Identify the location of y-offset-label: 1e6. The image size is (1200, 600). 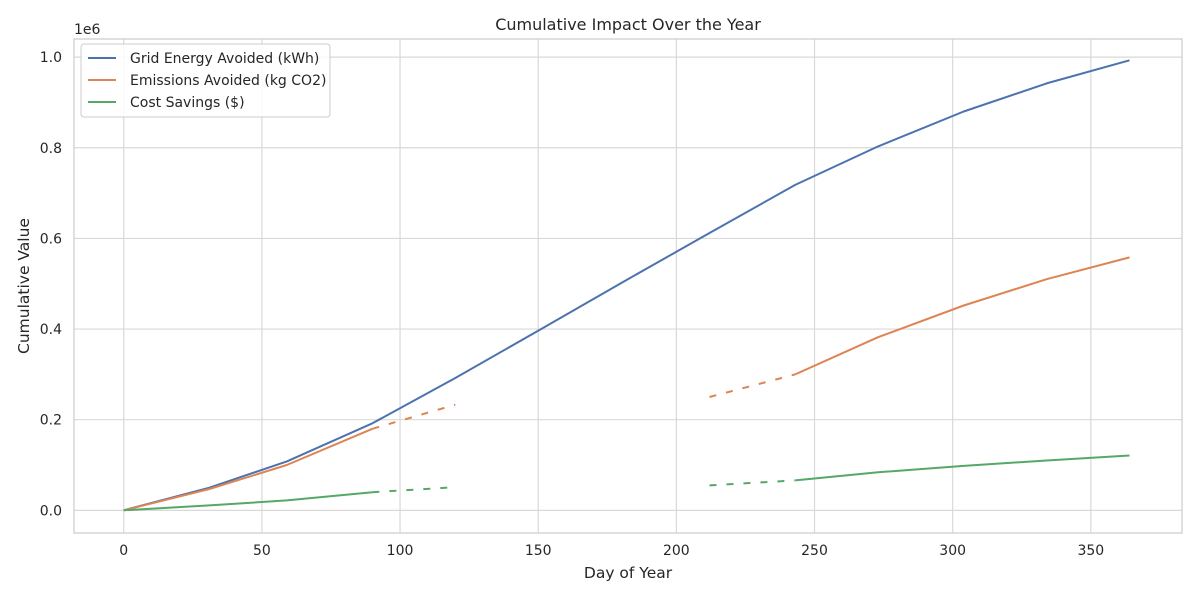
(87, 30).